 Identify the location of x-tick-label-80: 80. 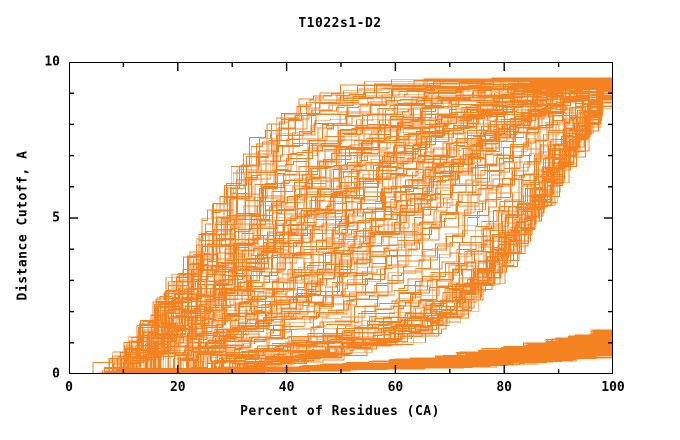
(504, 387).